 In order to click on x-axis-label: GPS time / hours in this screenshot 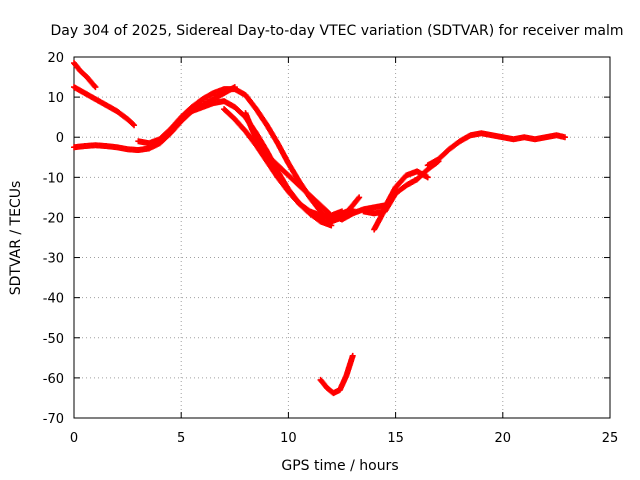, I will do `click(339, 466)`.